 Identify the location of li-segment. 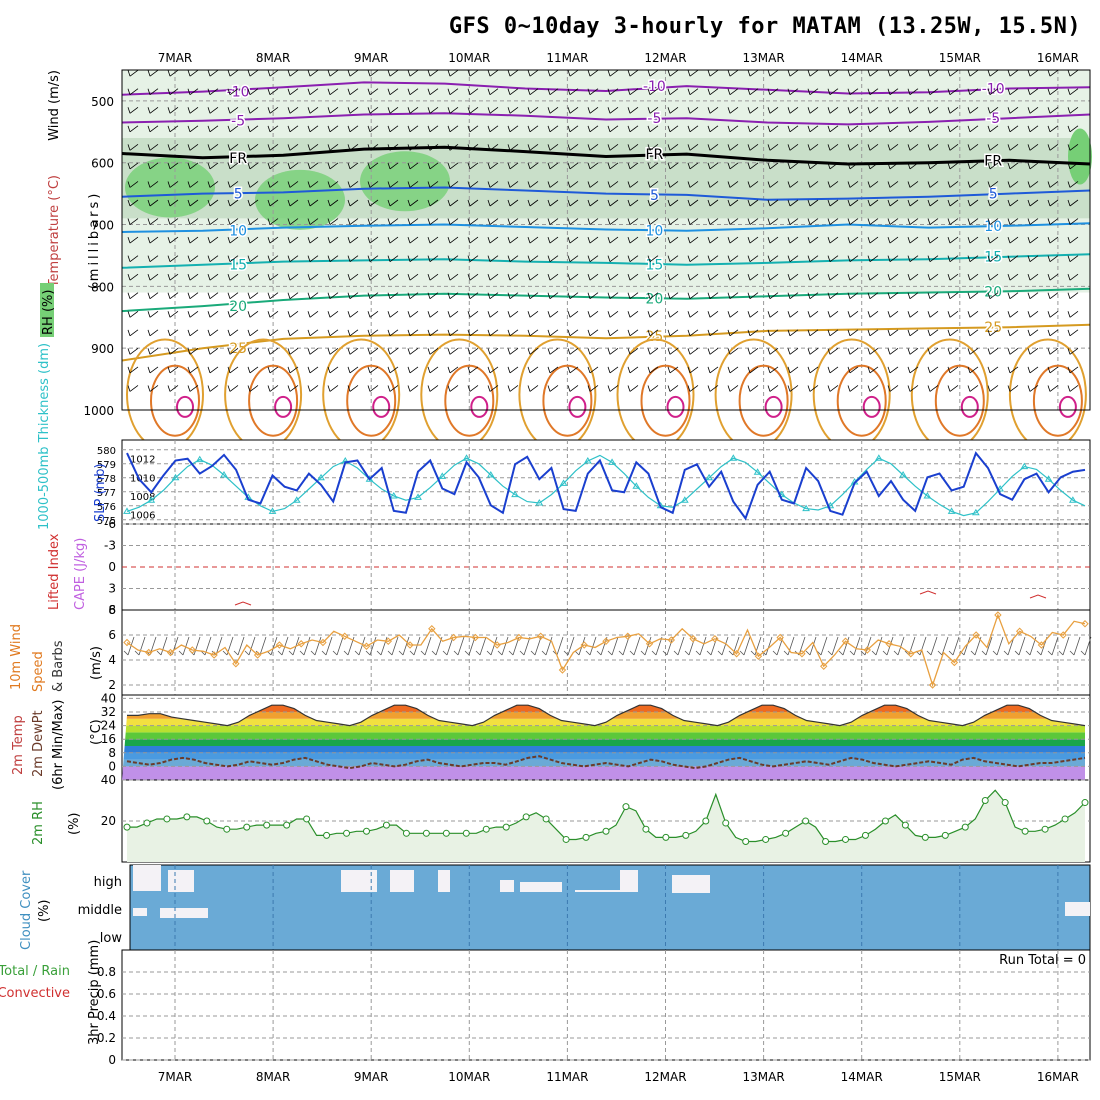
(243, 603).